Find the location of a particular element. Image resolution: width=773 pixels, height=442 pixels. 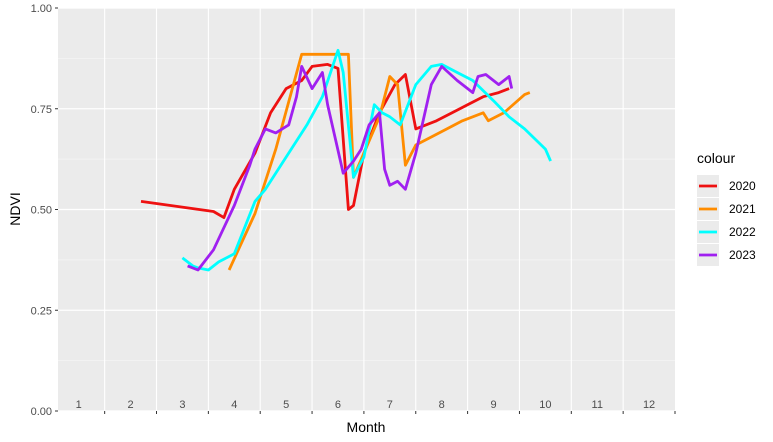

legend-label-2021: 2021 is located at coordinates (742, 209).